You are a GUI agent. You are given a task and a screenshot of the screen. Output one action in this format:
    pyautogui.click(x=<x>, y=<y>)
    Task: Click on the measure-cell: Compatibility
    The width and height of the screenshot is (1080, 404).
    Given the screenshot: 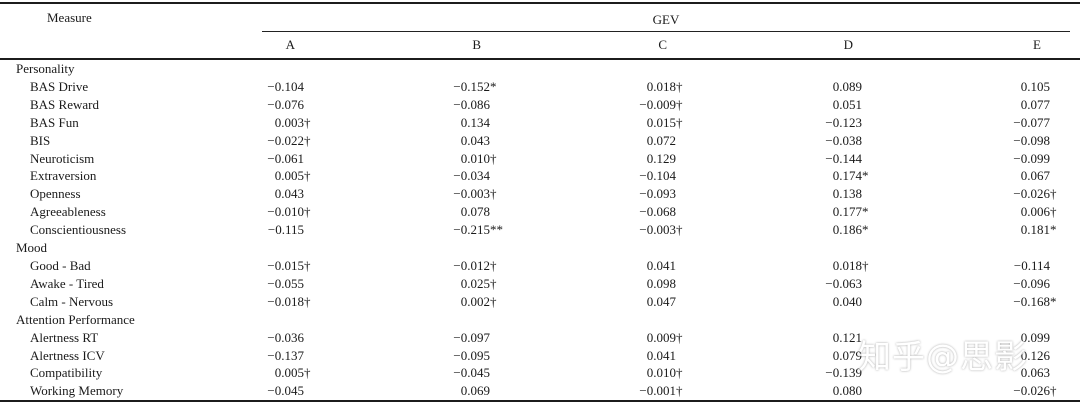 What is the action you would take?
    pyautogui.click(x=66, y=373)
    